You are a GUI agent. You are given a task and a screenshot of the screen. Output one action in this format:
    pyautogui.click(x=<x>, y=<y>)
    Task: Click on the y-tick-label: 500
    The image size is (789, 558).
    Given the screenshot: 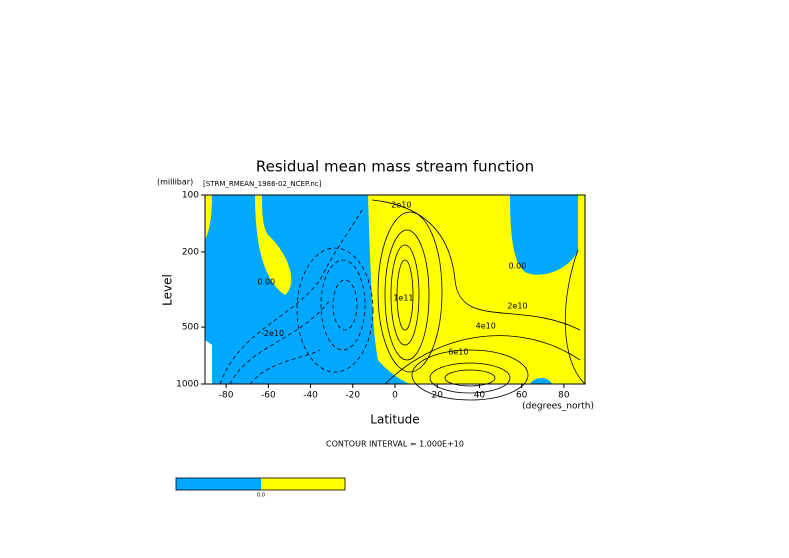 What is the action you would take?
    pyautogui.click(x=190, y=328)
    